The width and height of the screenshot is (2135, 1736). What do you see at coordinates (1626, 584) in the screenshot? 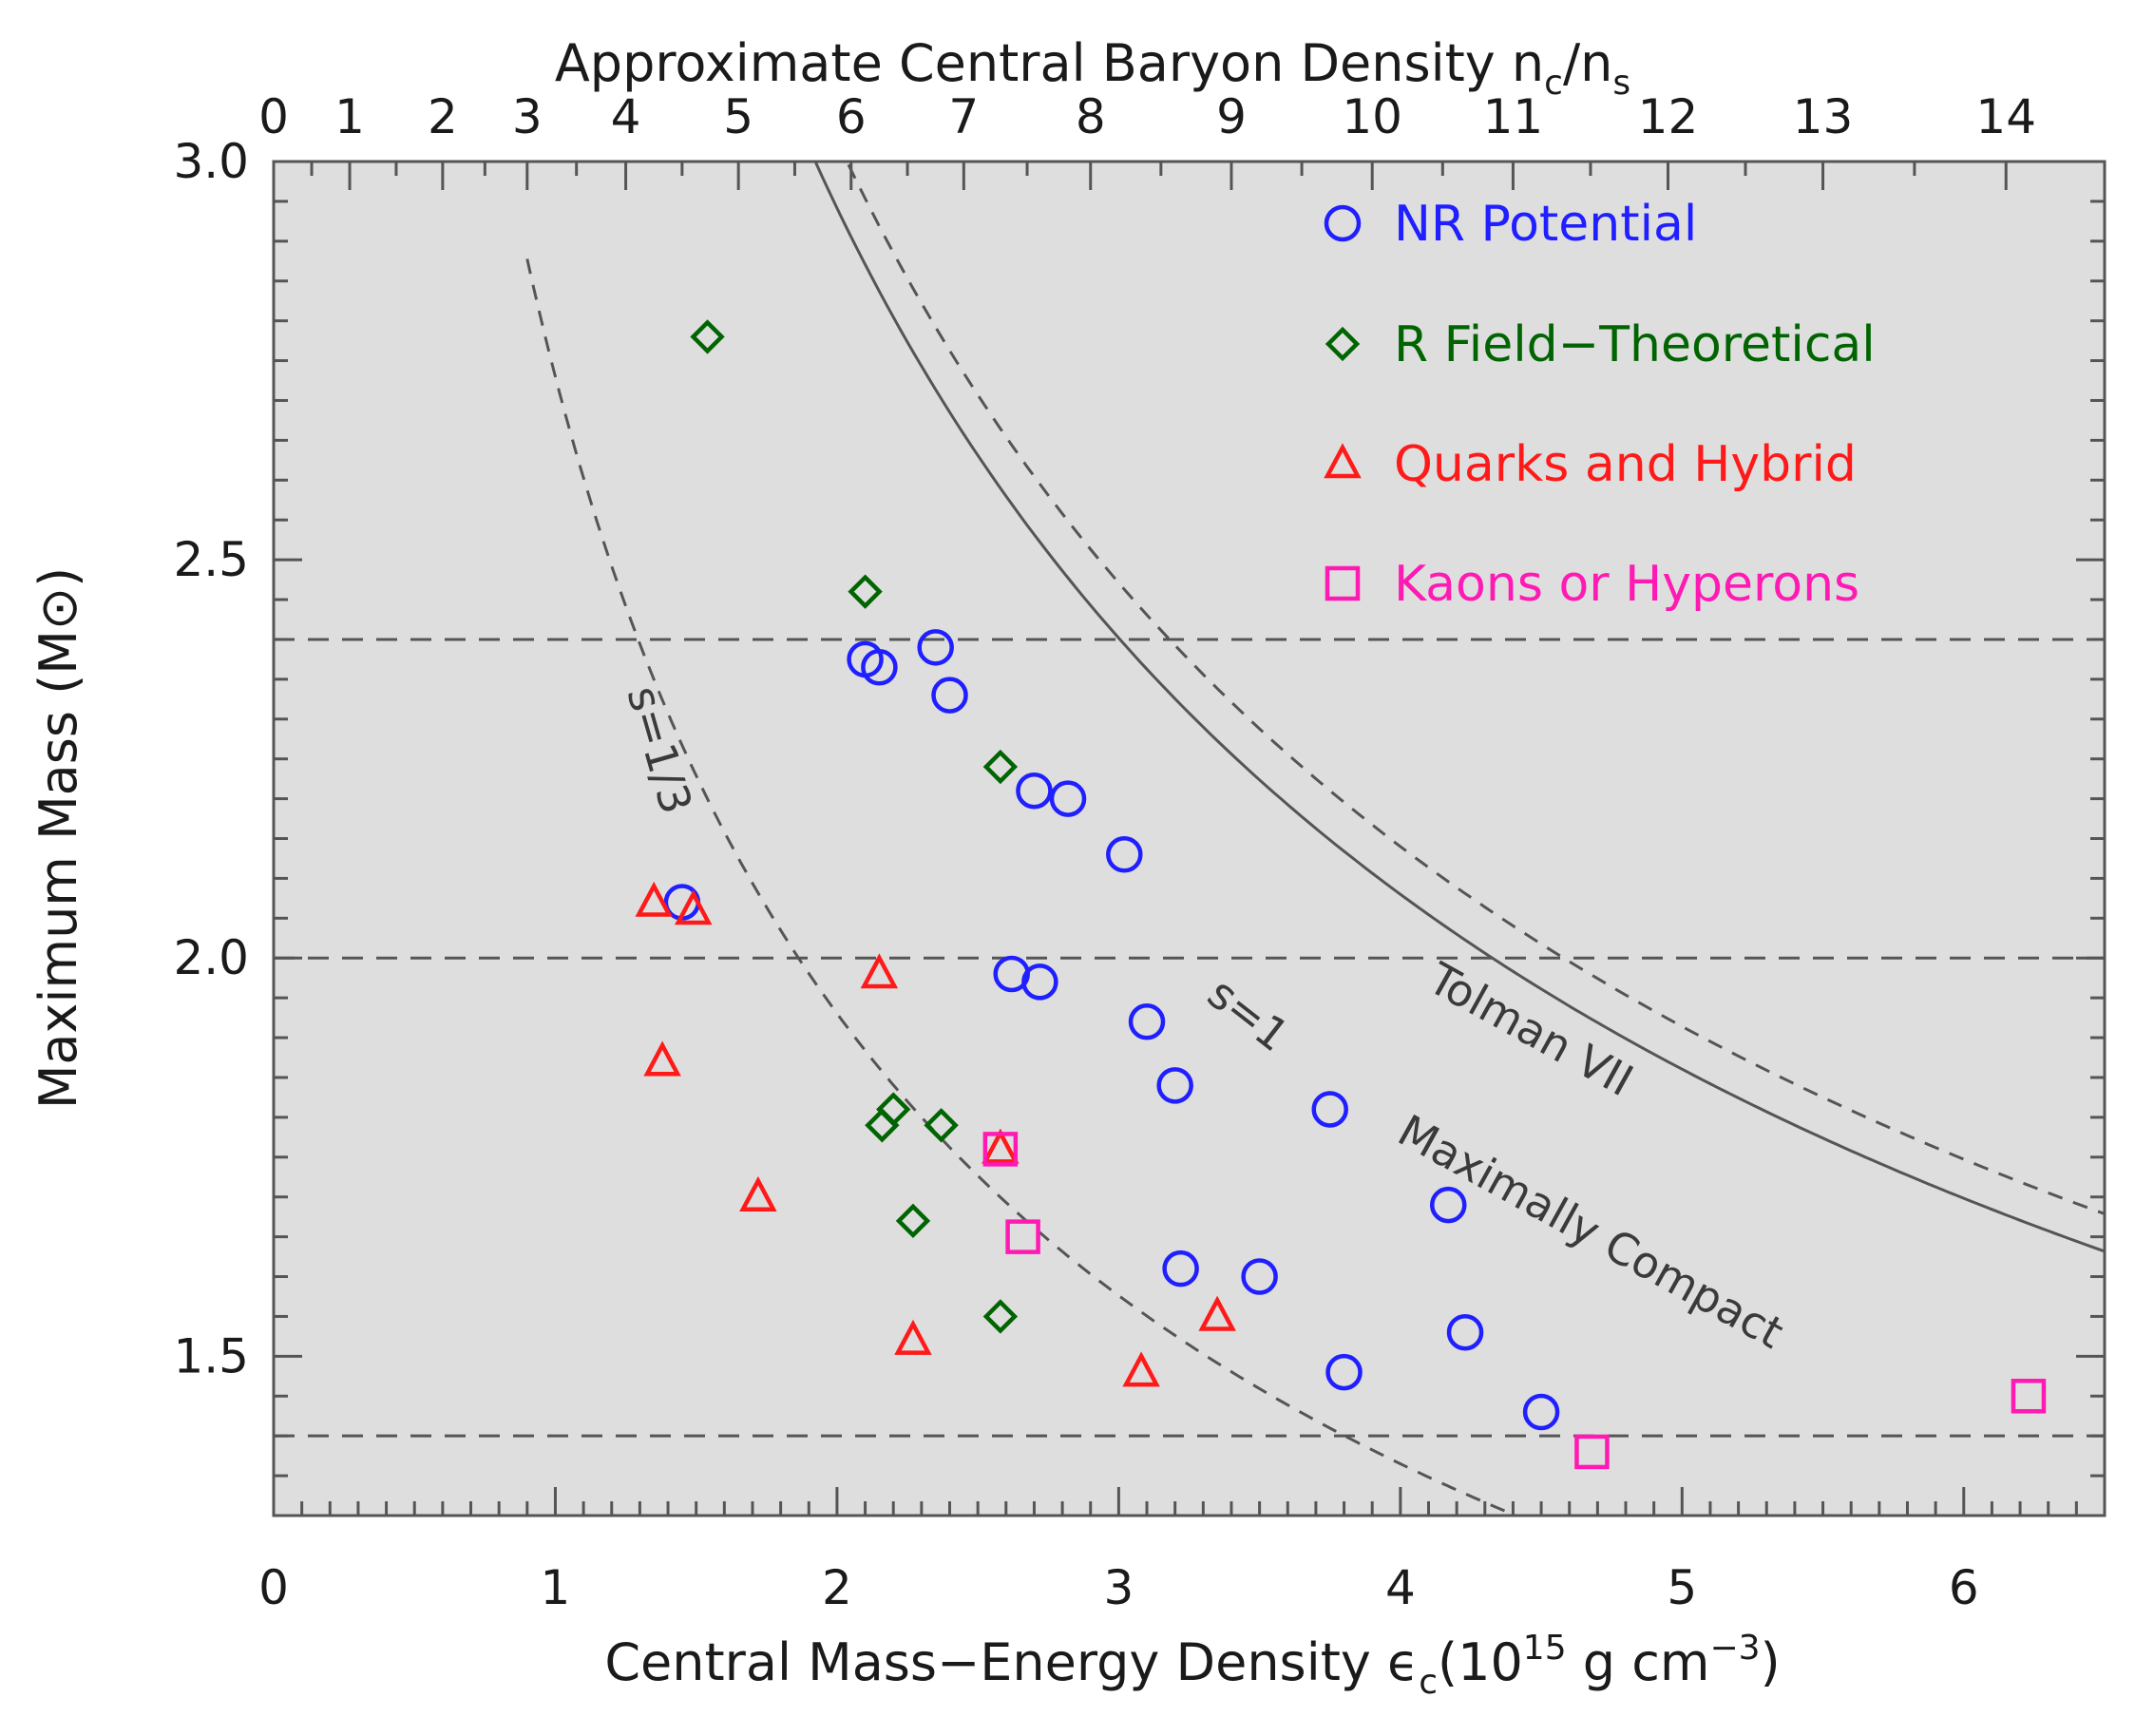
I see `legend-label-kaons-or-hyperons: Kaons or Hyperons` at bounding box center [1626, 584].